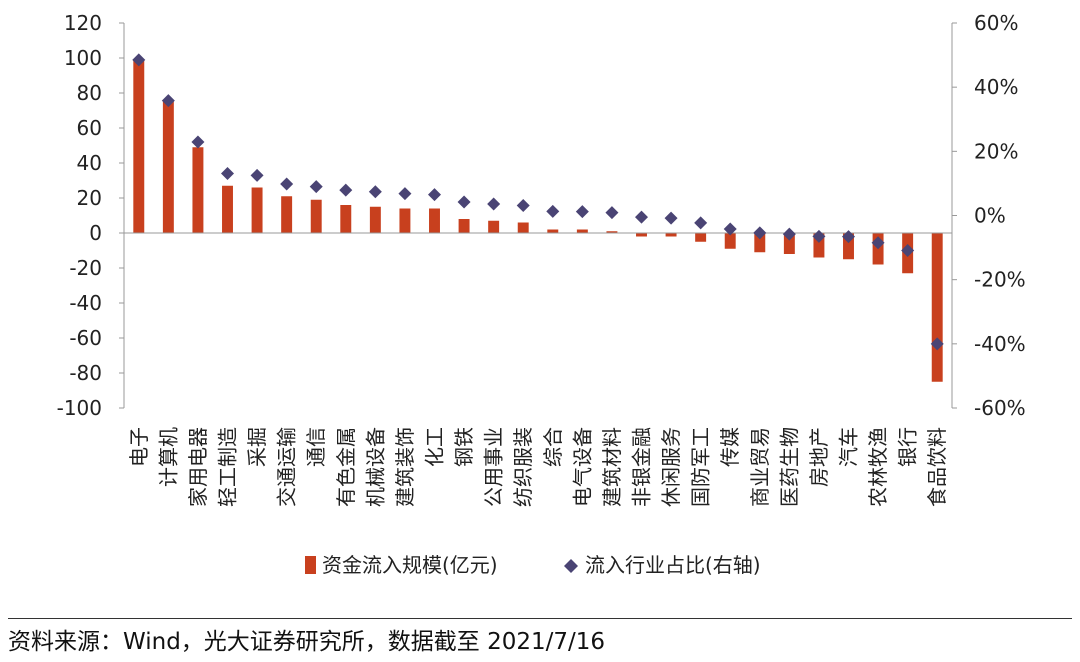  Describe the element at coordinates (494, 467) in the screenshot. I see `category-label: 公用事业` at that location.